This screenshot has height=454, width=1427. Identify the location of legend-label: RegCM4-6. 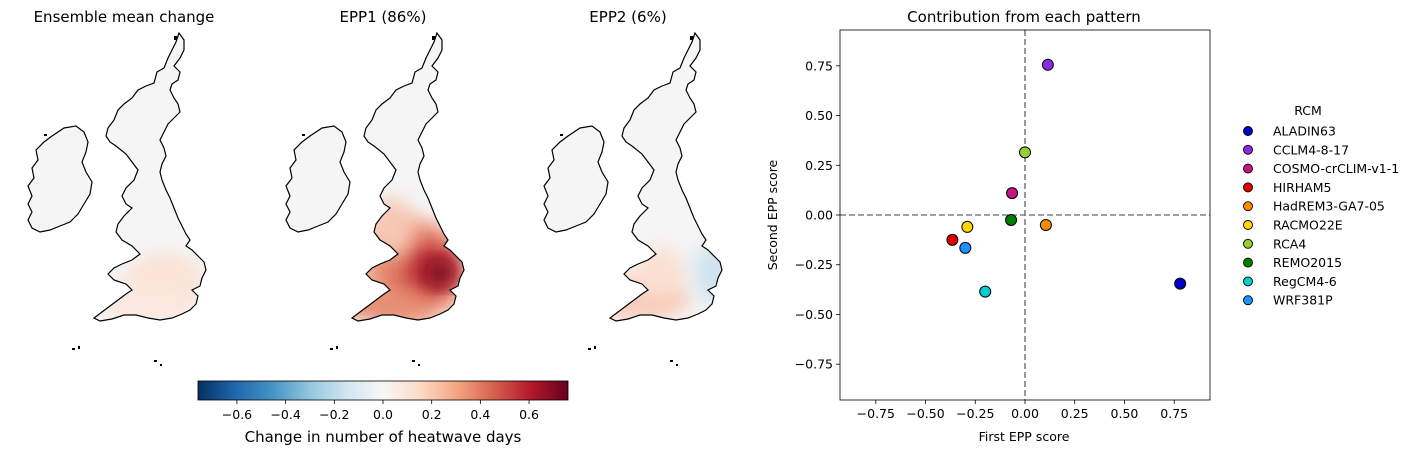
(1305, 281).